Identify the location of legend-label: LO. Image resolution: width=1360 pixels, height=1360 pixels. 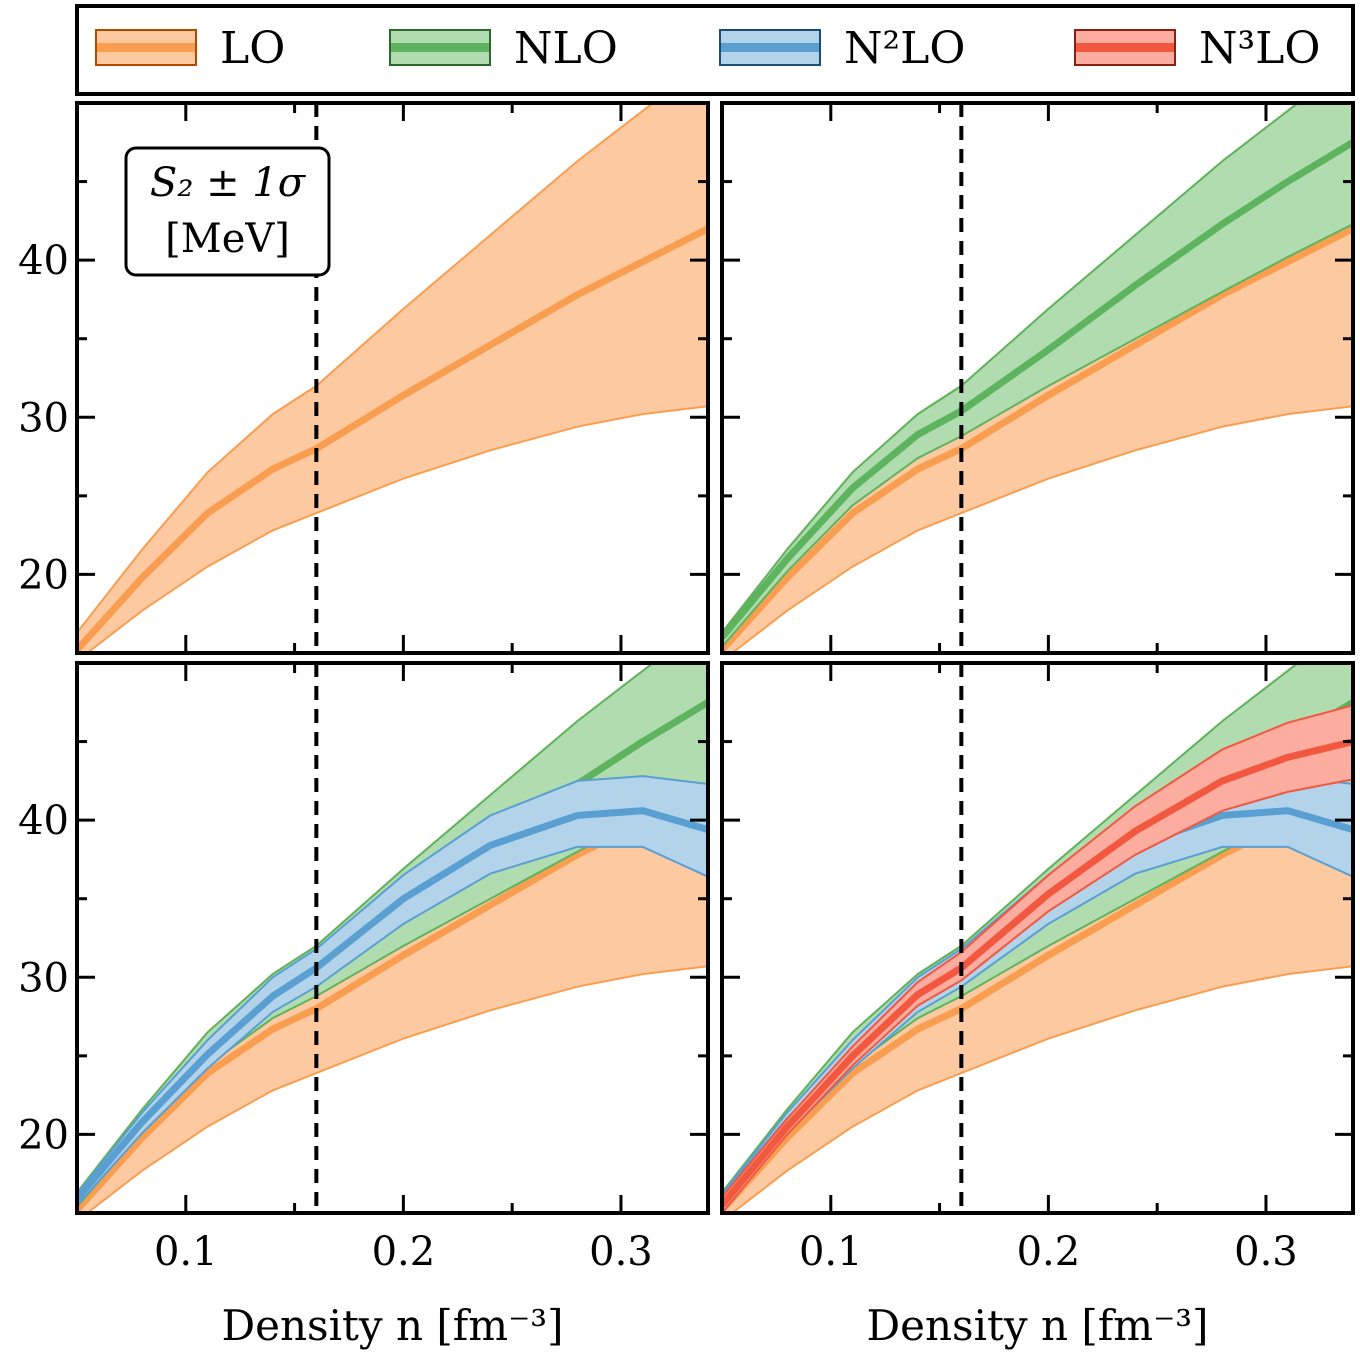
(252, 48).